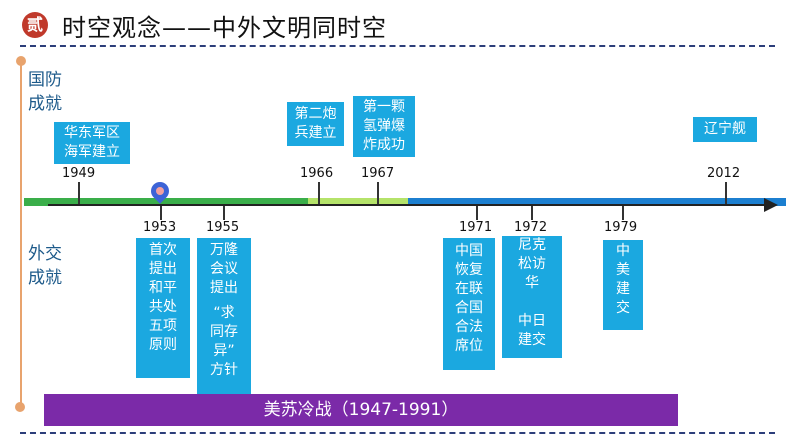 Image resolution: width=794 pixels, height=447 pixels. Describe the element at coordinates (469, 308) in the screenshot. I see `event-text-line: 合国` at that location.